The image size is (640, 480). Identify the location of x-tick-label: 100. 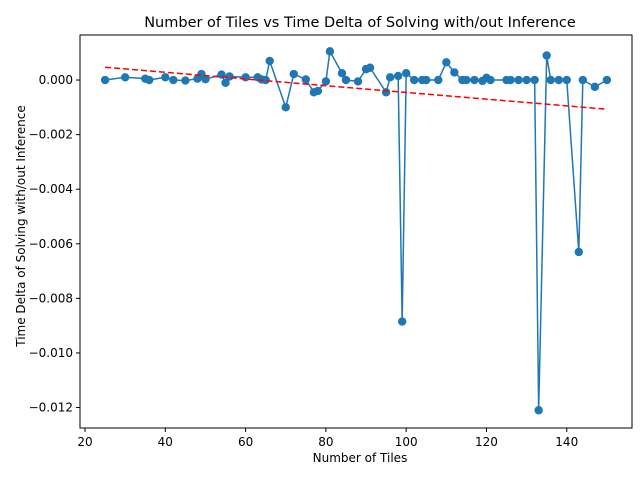
(406, 442).